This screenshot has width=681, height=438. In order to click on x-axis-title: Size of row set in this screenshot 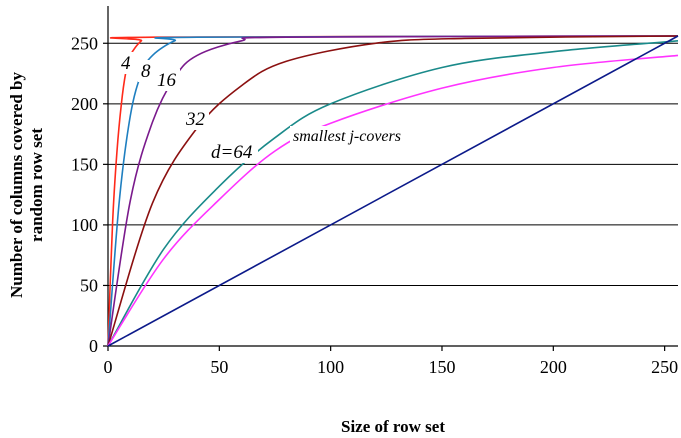, I will do `click(393, 426)`.